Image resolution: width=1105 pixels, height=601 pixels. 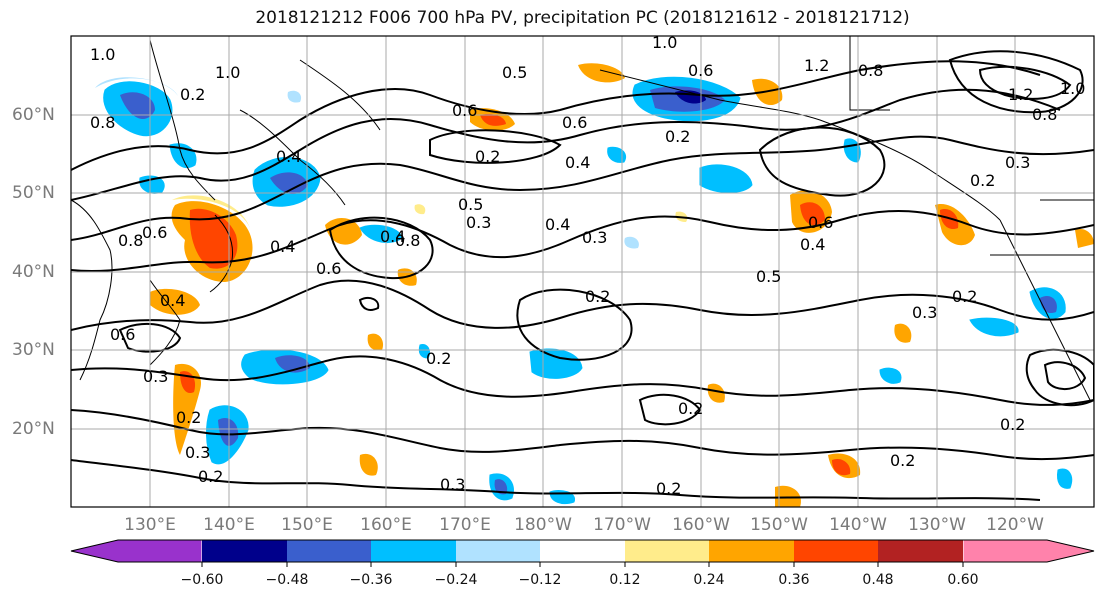 What do you see at coordinates (779, 525) in the screenshot?
I see `lon-label: 150°W` at bounding box center [779, 525].